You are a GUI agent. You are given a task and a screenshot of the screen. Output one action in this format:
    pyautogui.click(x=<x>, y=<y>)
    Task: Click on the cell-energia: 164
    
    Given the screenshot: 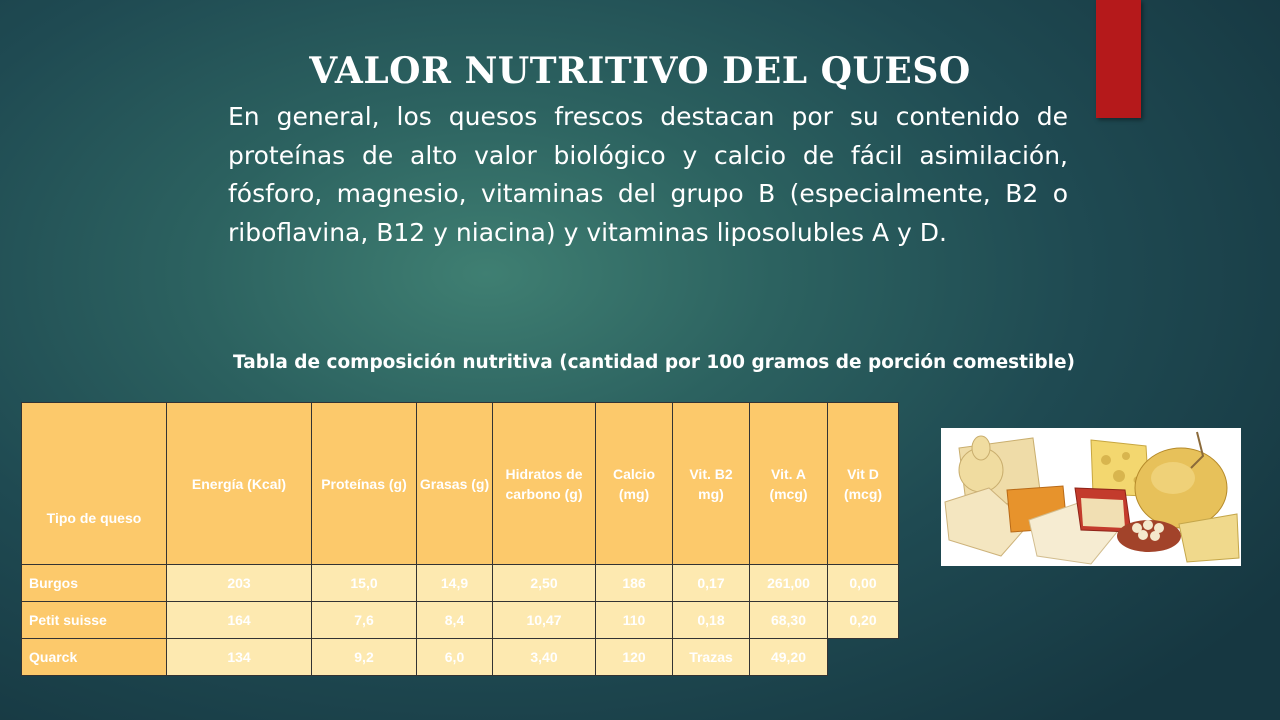 What is the action you would take?
    pyautogui.click(x=239, y=620)
    